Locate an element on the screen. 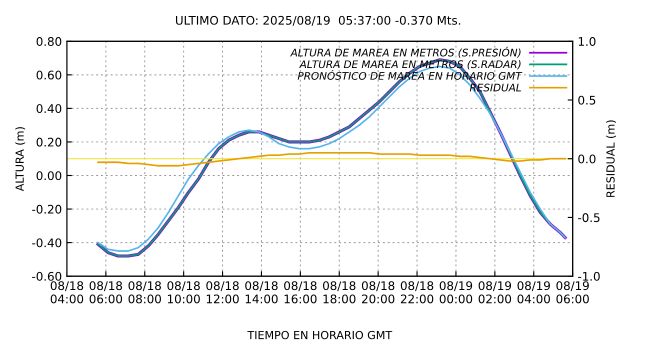 This screenshot has width=650, height=350. x-tick-label: 08/19 04:00 is located at coordinates (534, 292).